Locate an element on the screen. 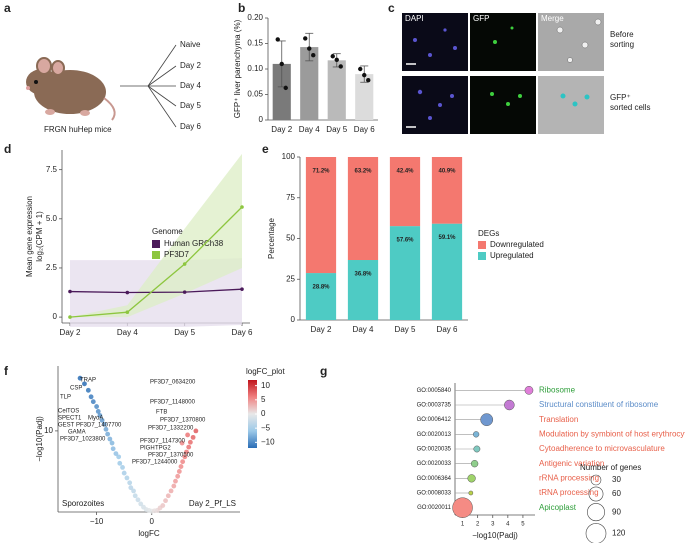  data-label: 71.2% is located at coordinates (321, 172).